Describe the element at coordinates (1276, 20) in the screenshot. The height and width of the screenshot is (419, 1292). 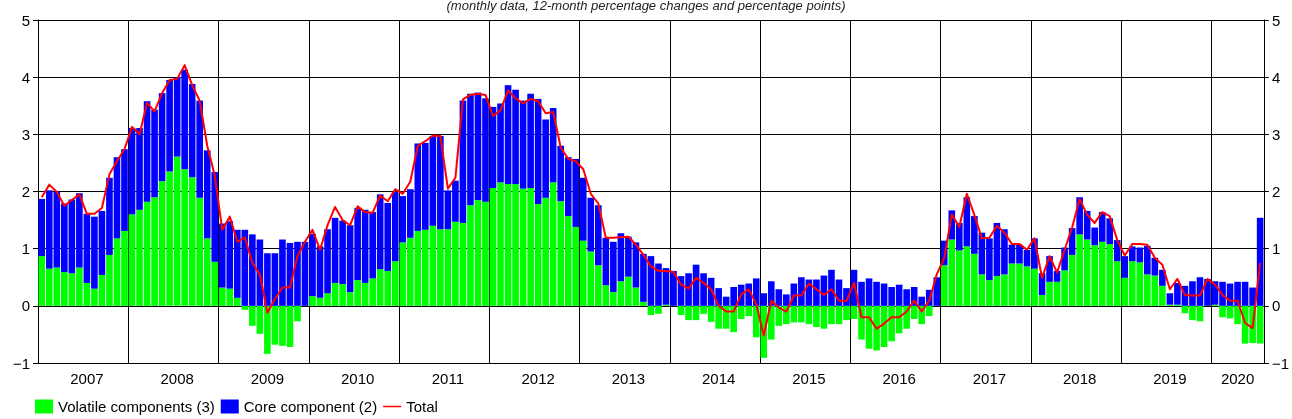
I see `y2-tick-label: 5` at that location.